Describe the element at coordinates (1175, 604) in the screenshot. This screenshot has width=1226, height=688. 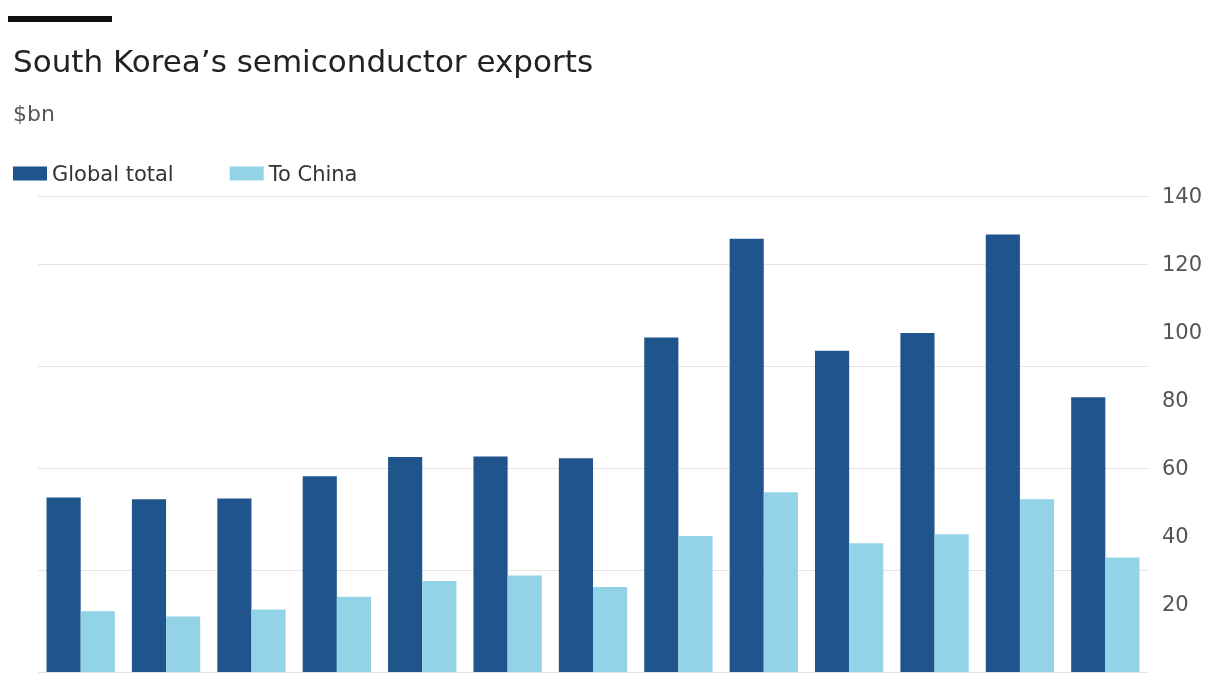
I see `y-tick-label: 20` at that location.